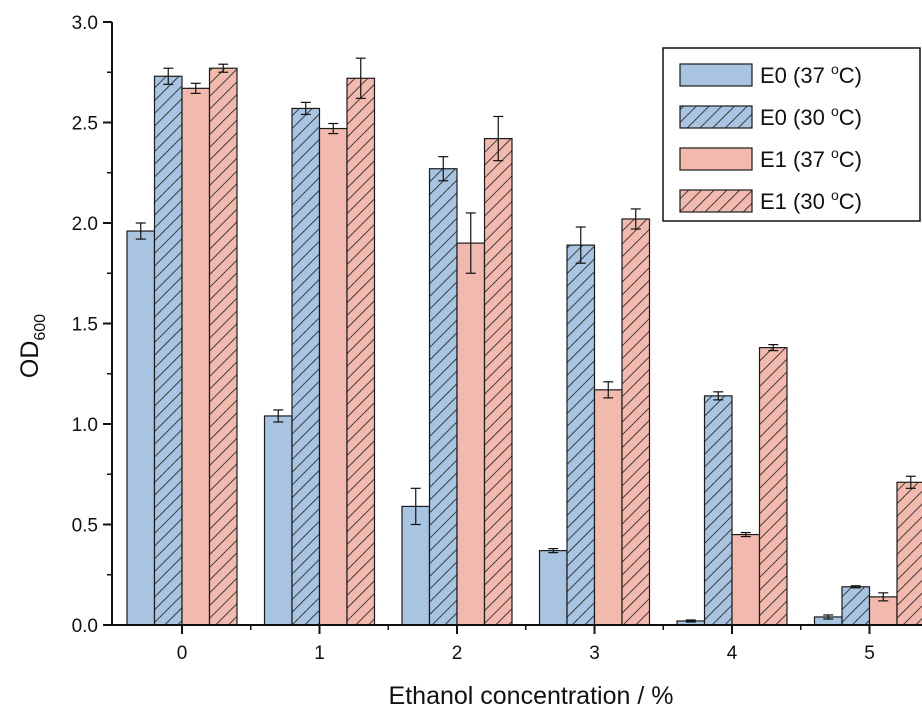 This screenshot has width=922, height=717. I want to click on legend-entry-3: E1 (30 oC), so click(770, 200).